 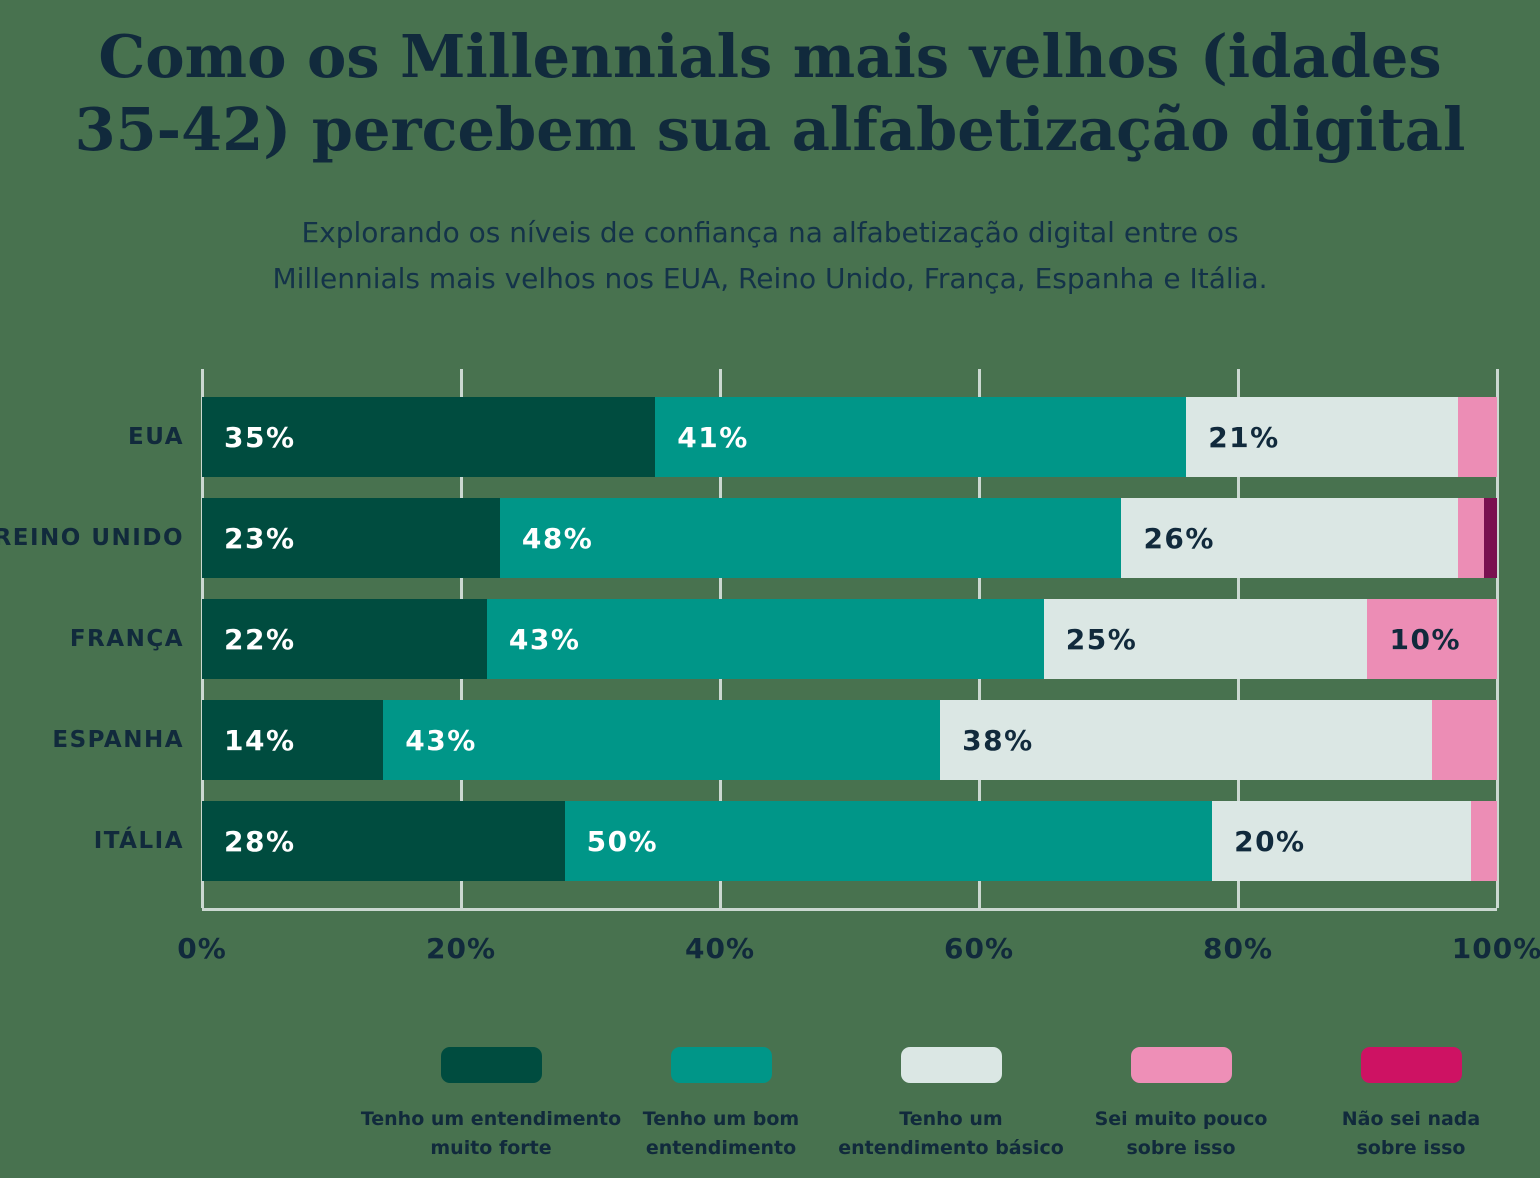 What do you see at coordinates (721, 1104) in the screenshot?
I see `legend-item: Tenho um bom entendimento` at bounding box center [721, 1104].